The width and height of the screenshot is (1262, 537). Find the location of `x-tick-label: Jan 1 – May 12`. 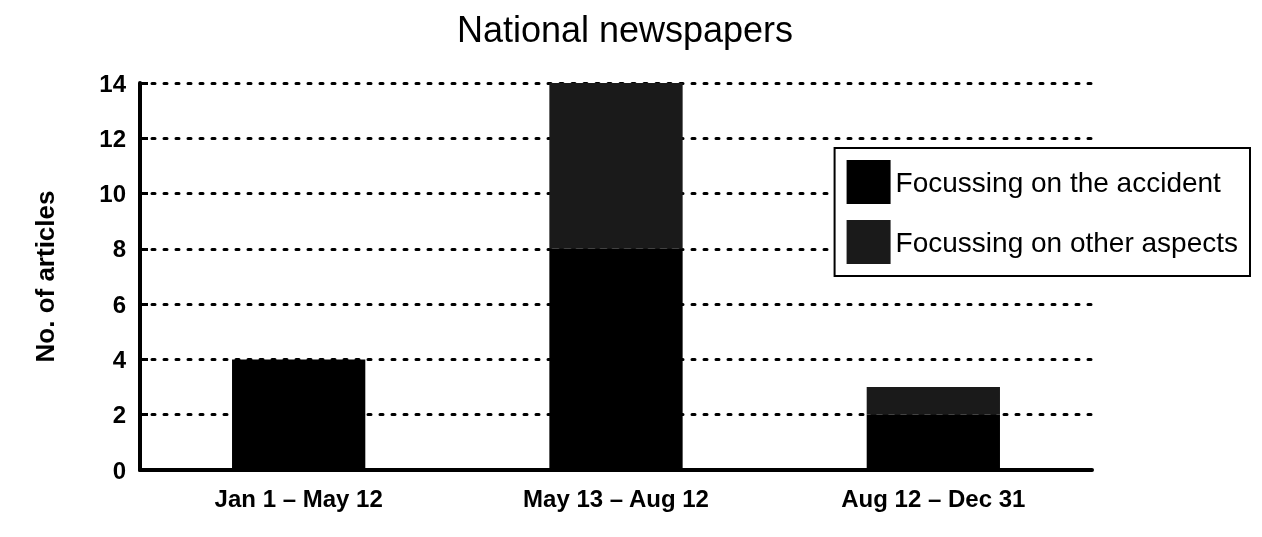

x-tick-label: Jan 1 – May 12 is located at coordinates (298, 498).